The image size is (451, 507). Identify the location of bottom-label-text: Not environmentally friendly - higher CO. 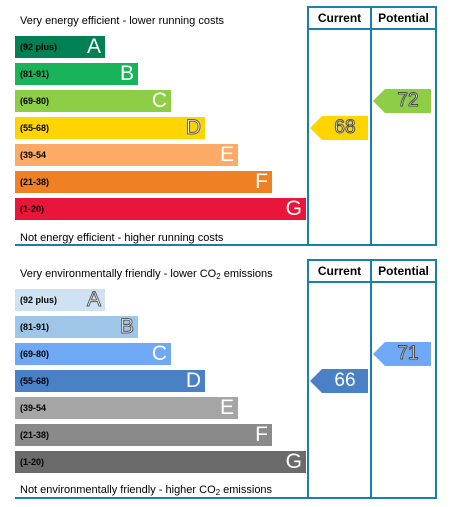
(118, 490).